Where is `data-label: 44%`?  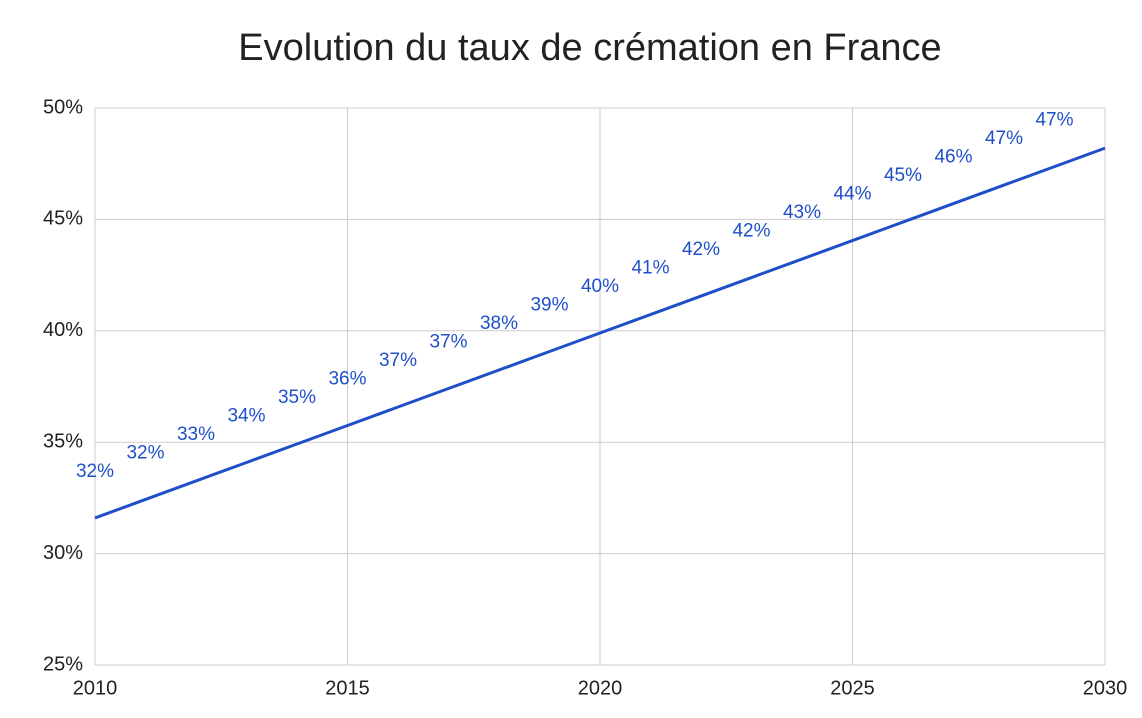
data-label: 44% is located at coordinates (852, 194).